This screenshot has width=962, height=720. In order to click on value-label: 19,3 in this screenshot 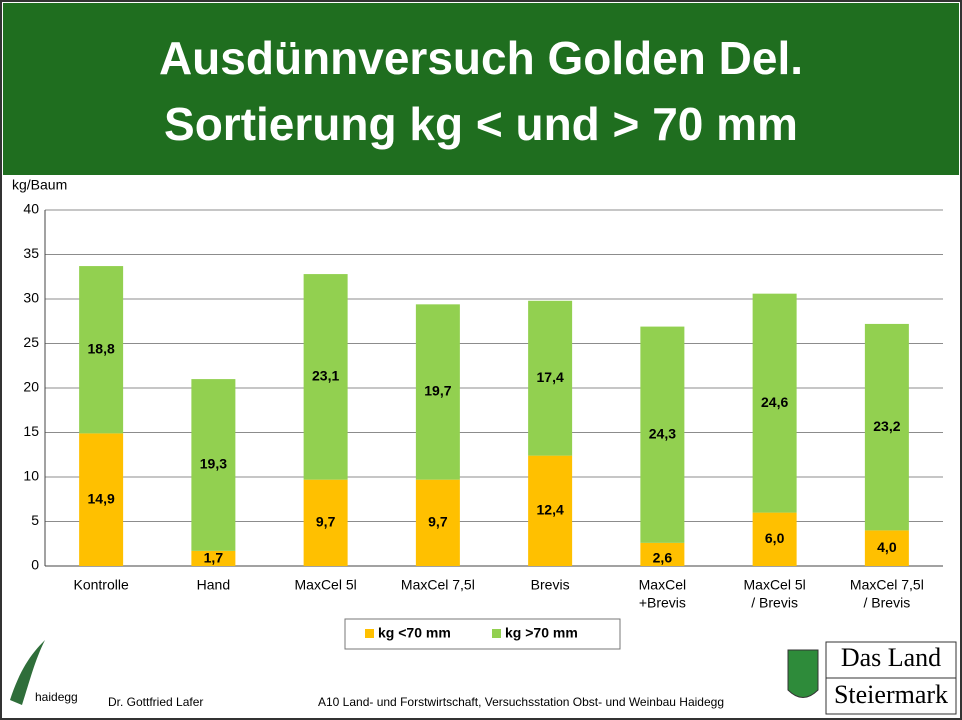, I will do `click(213, 464)`.